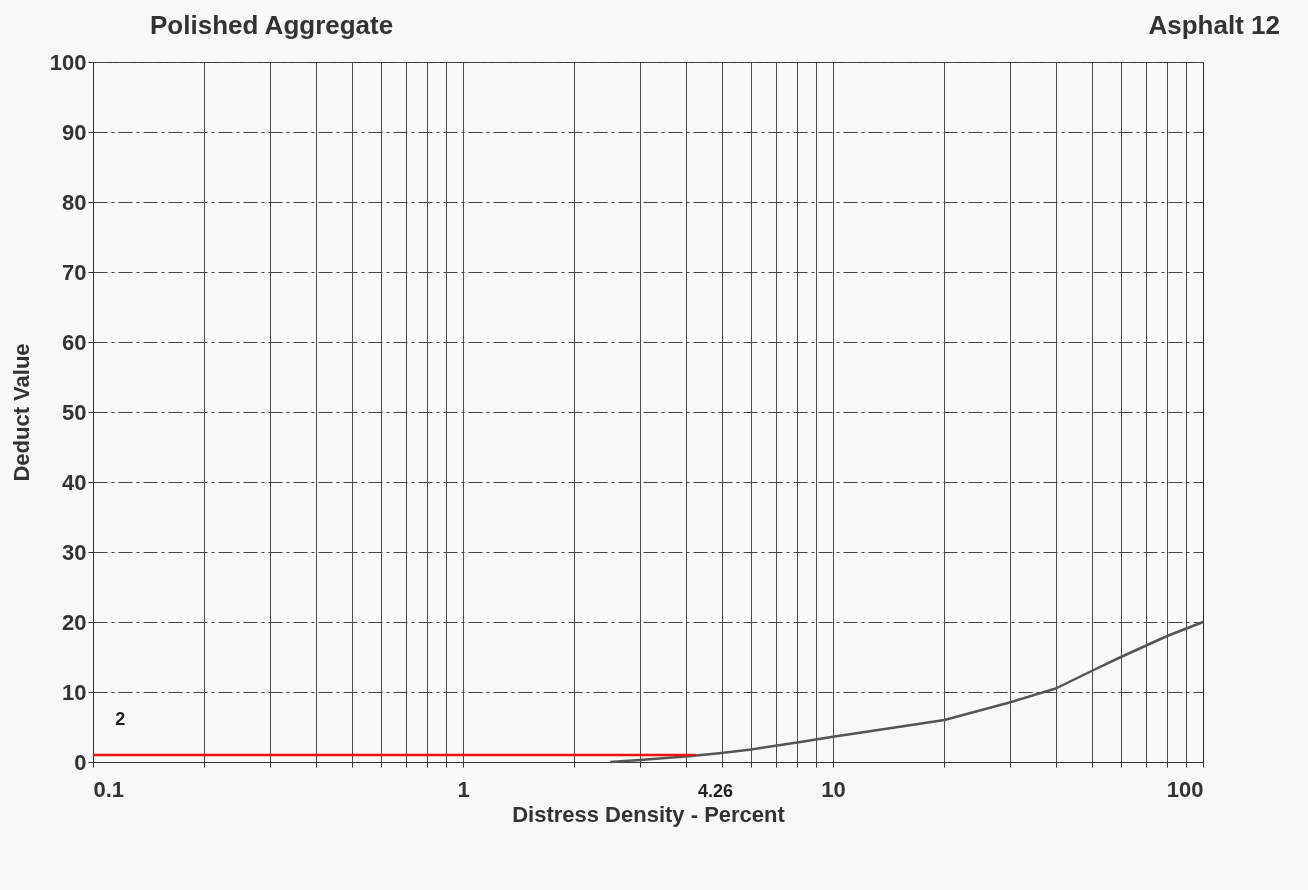 This screenshot has height=890, width=1308. Describe the element at coordinates (1185, 789) in the screenshot. I see `x-tick-label: 100` at that location.